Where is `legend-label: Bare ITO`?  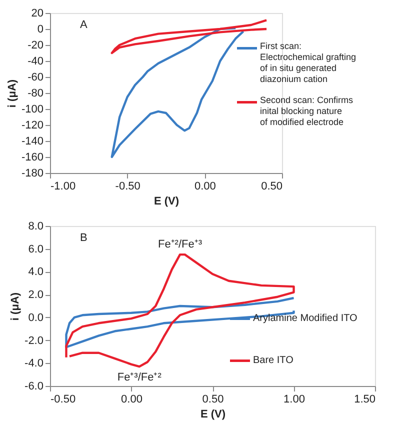
legend-label: Bare ITO is located at coordinates (273, 360).